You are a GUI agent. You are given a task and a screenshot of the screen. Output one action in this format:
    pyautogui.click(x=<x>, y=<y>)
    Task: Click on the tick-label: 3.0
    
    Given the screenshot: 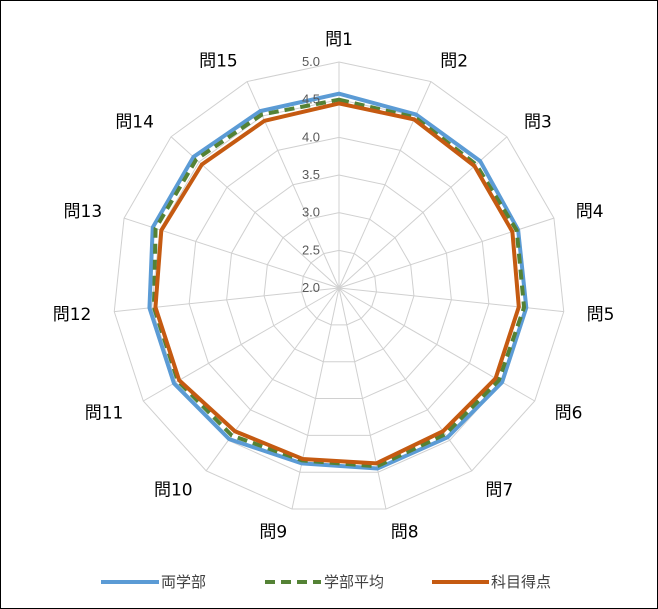 What is the action you would take?
    pyautogui.click(x=311, y=212)
    